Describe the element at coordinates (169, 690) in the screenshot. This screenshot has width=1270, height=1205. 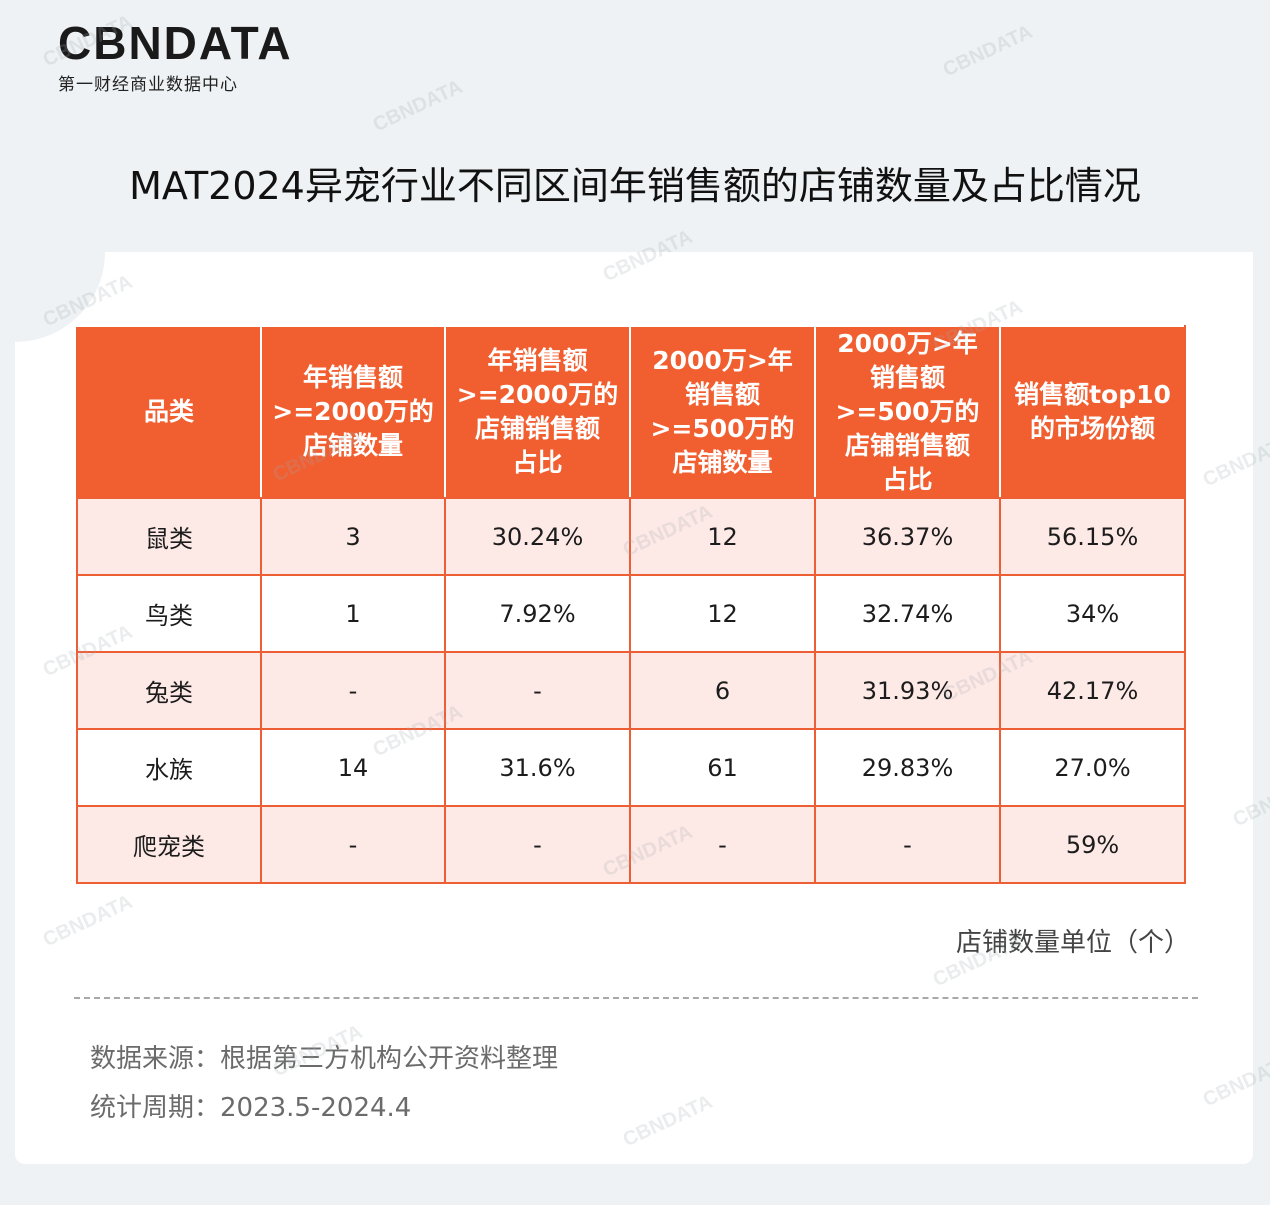
I see `category-cell: 兔类` at that location.